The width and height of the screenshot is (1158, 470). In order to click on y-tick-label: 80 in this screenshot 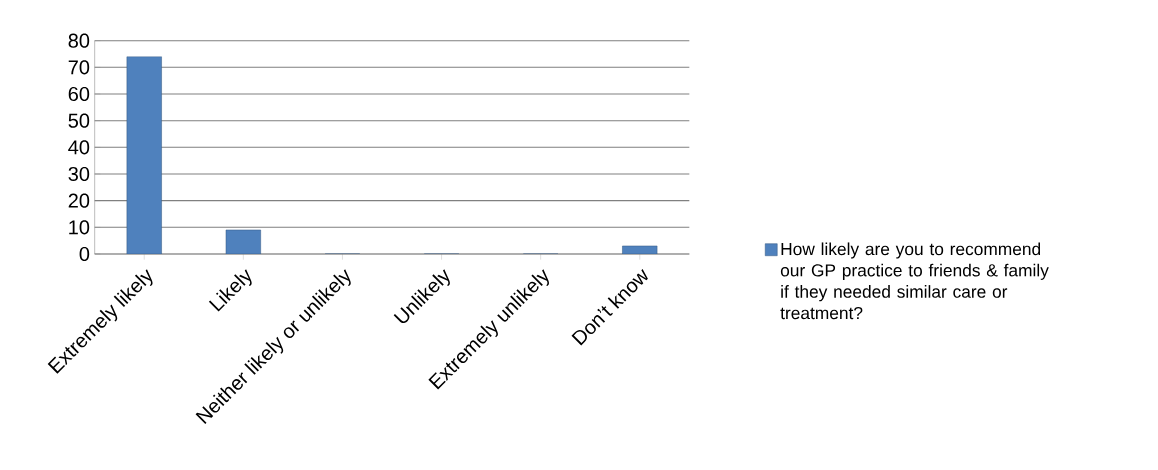, I will do `click(79, 40)`.